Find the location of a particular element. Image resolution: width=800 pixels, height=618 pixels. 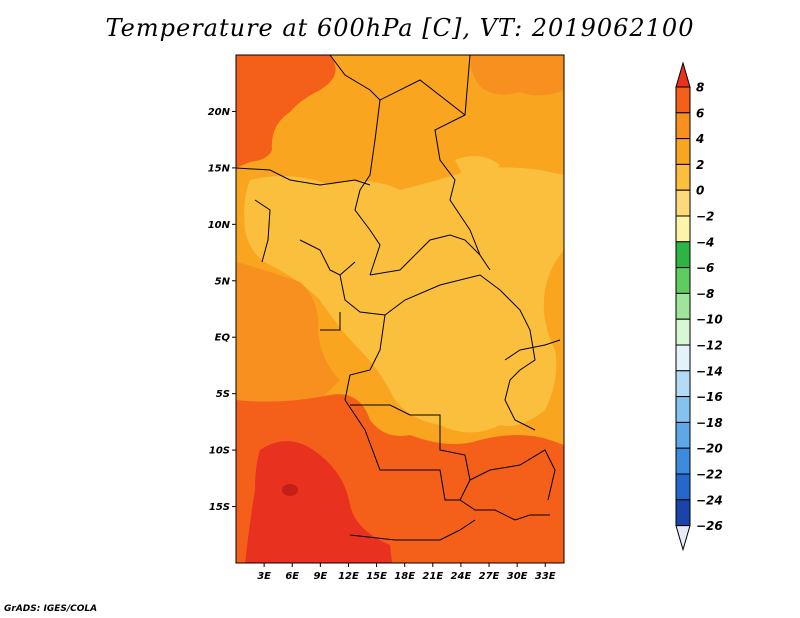

y-tick-label: 5S is located at coordinates (223, 394).